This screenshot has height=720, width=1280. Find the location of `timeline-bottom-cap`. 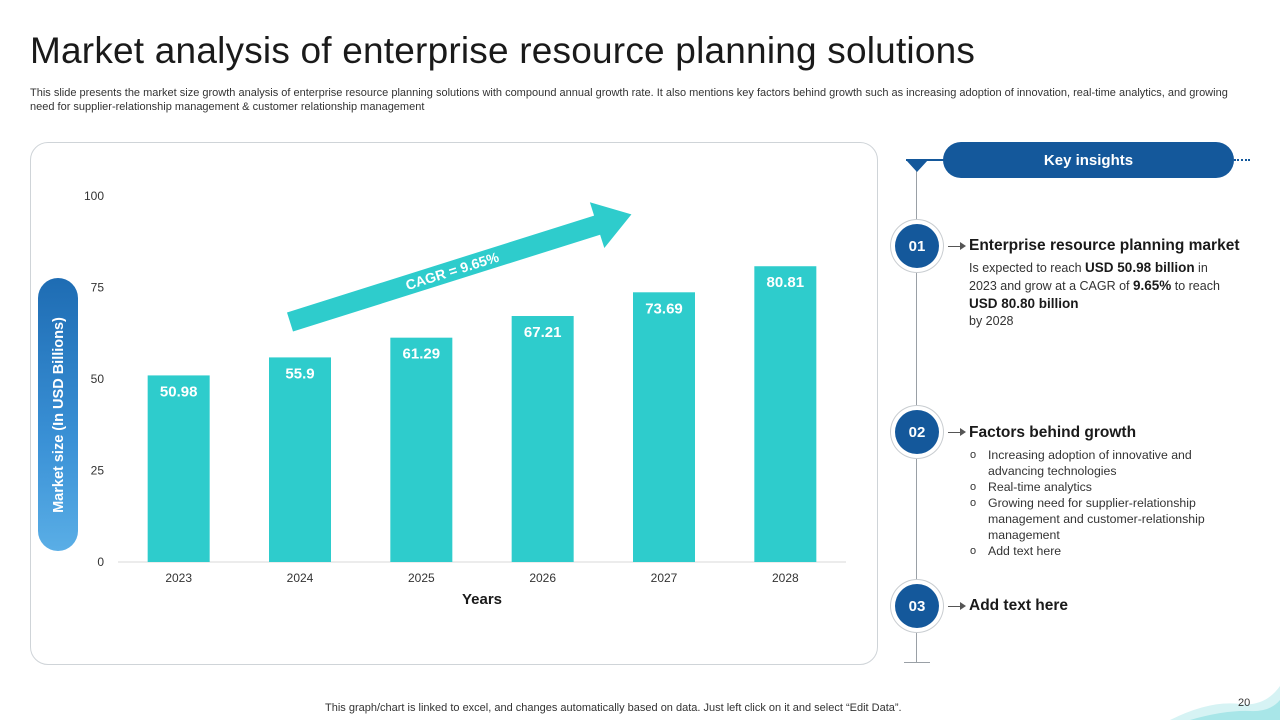

timeline-bottom-cap is located at coordinates (917, 662).